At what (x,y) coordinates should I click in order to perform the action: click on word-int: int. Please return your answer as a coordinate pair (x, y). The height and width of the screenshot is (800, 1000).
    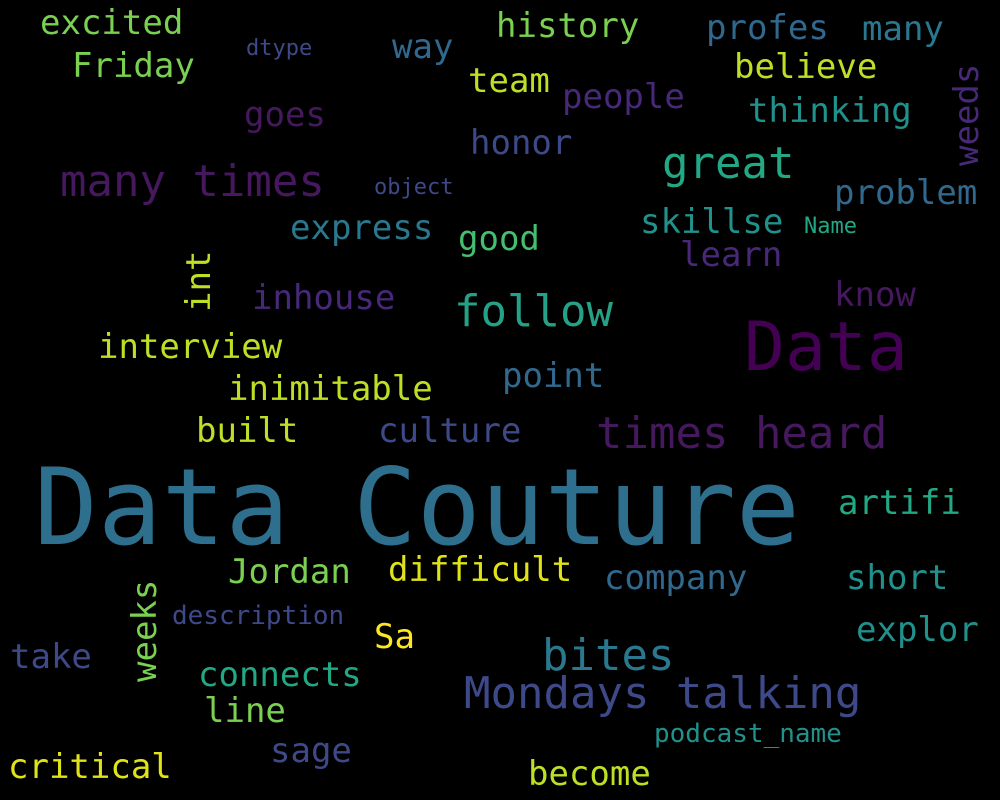
    Looking at the image, I should click on (199, 281).